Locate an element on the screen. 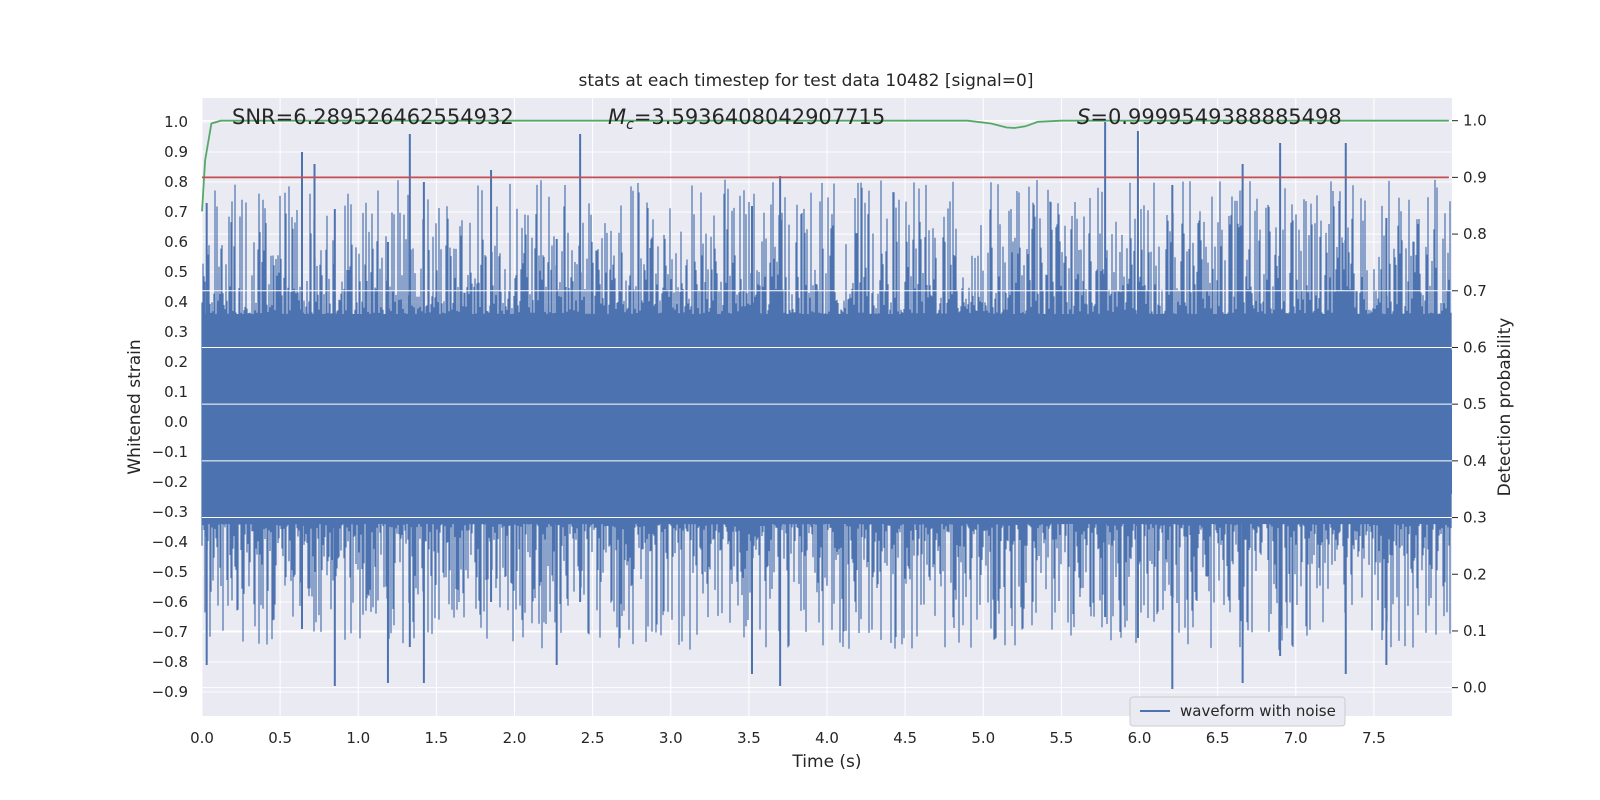  s-annotation: S=0.9999549388885498 is located at coordinates (1209, 117).